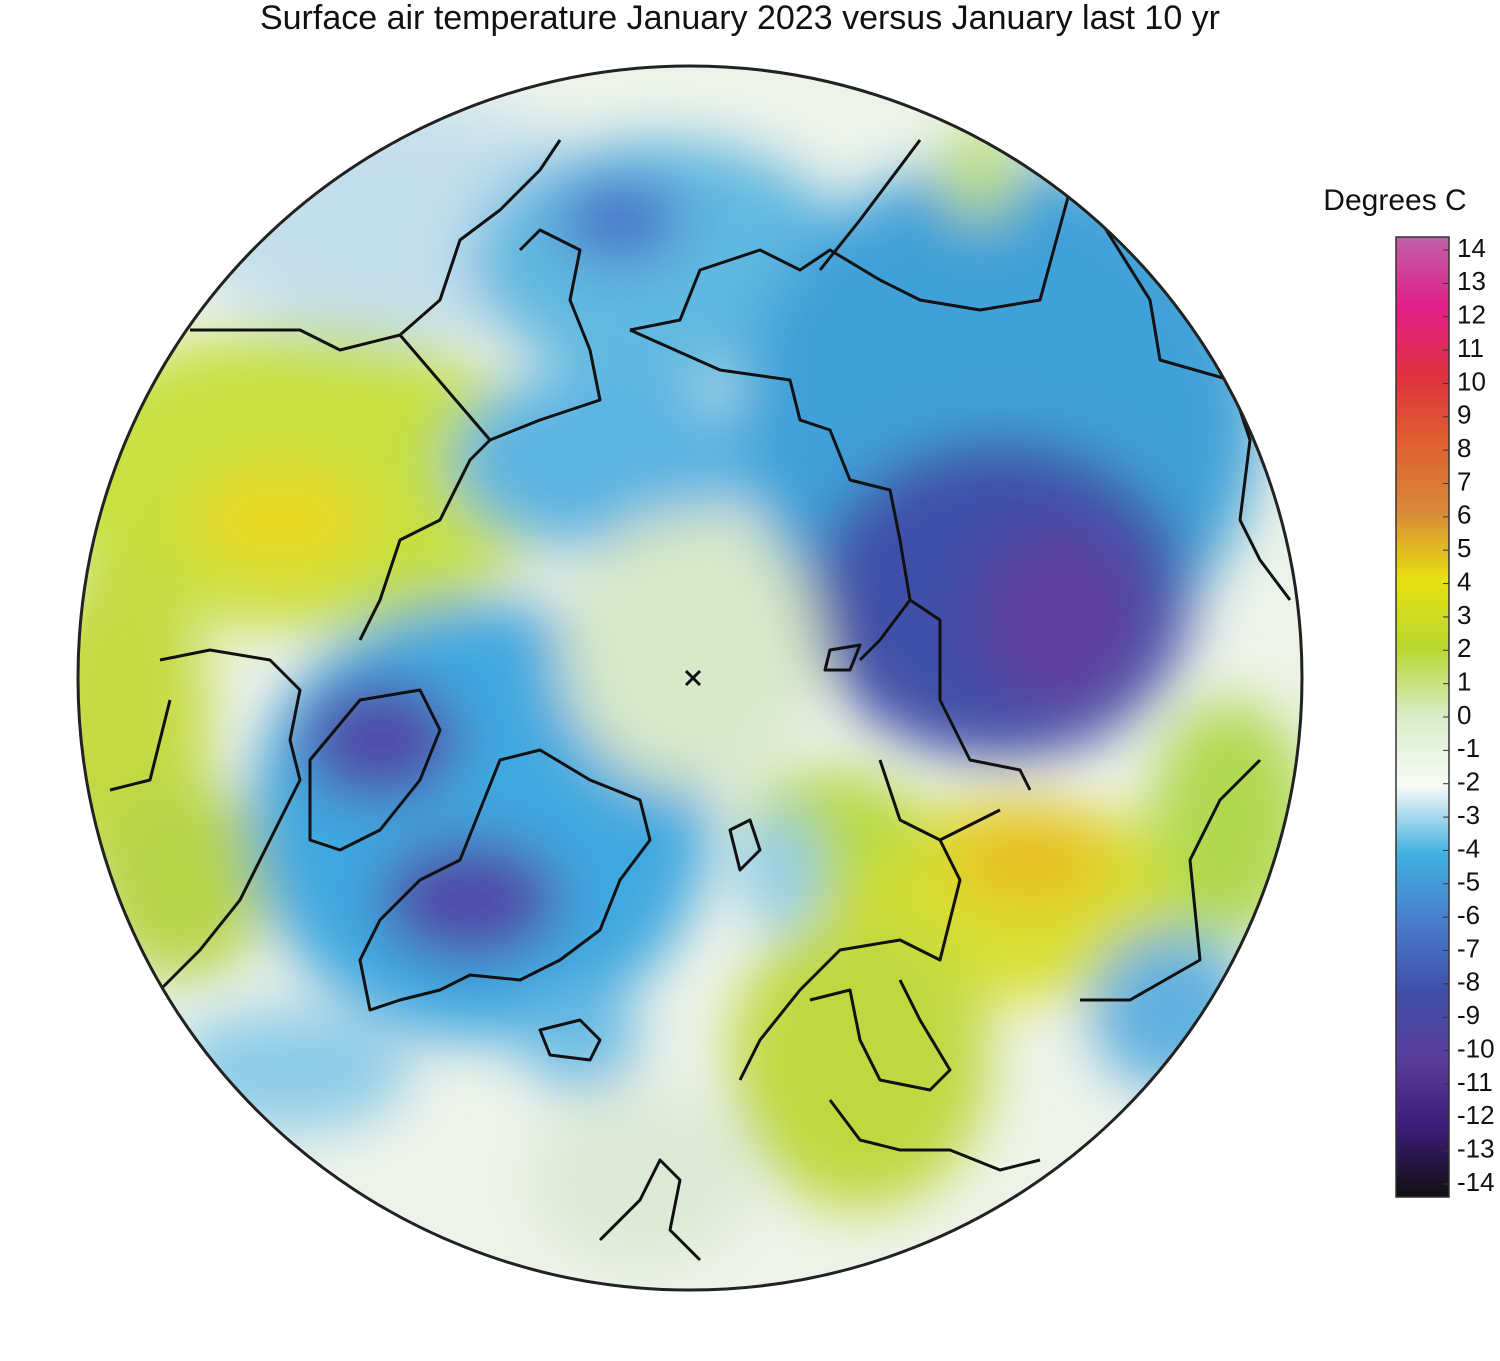 This screenshot has width=1500, height=1361. I want to click on colorbar-tick-label: 0, so click(1464, 715).